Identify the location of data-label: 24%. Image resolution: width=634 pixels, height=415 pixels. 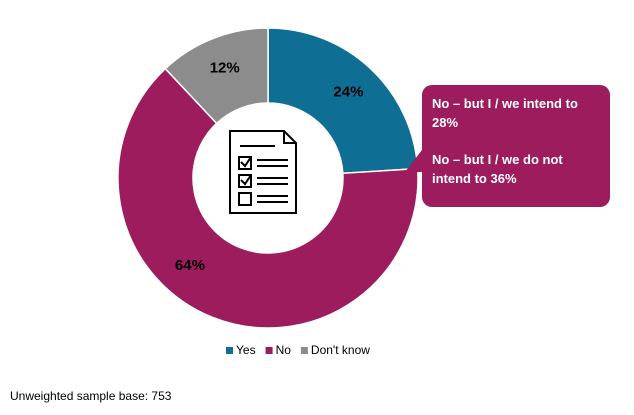
(348, 91).